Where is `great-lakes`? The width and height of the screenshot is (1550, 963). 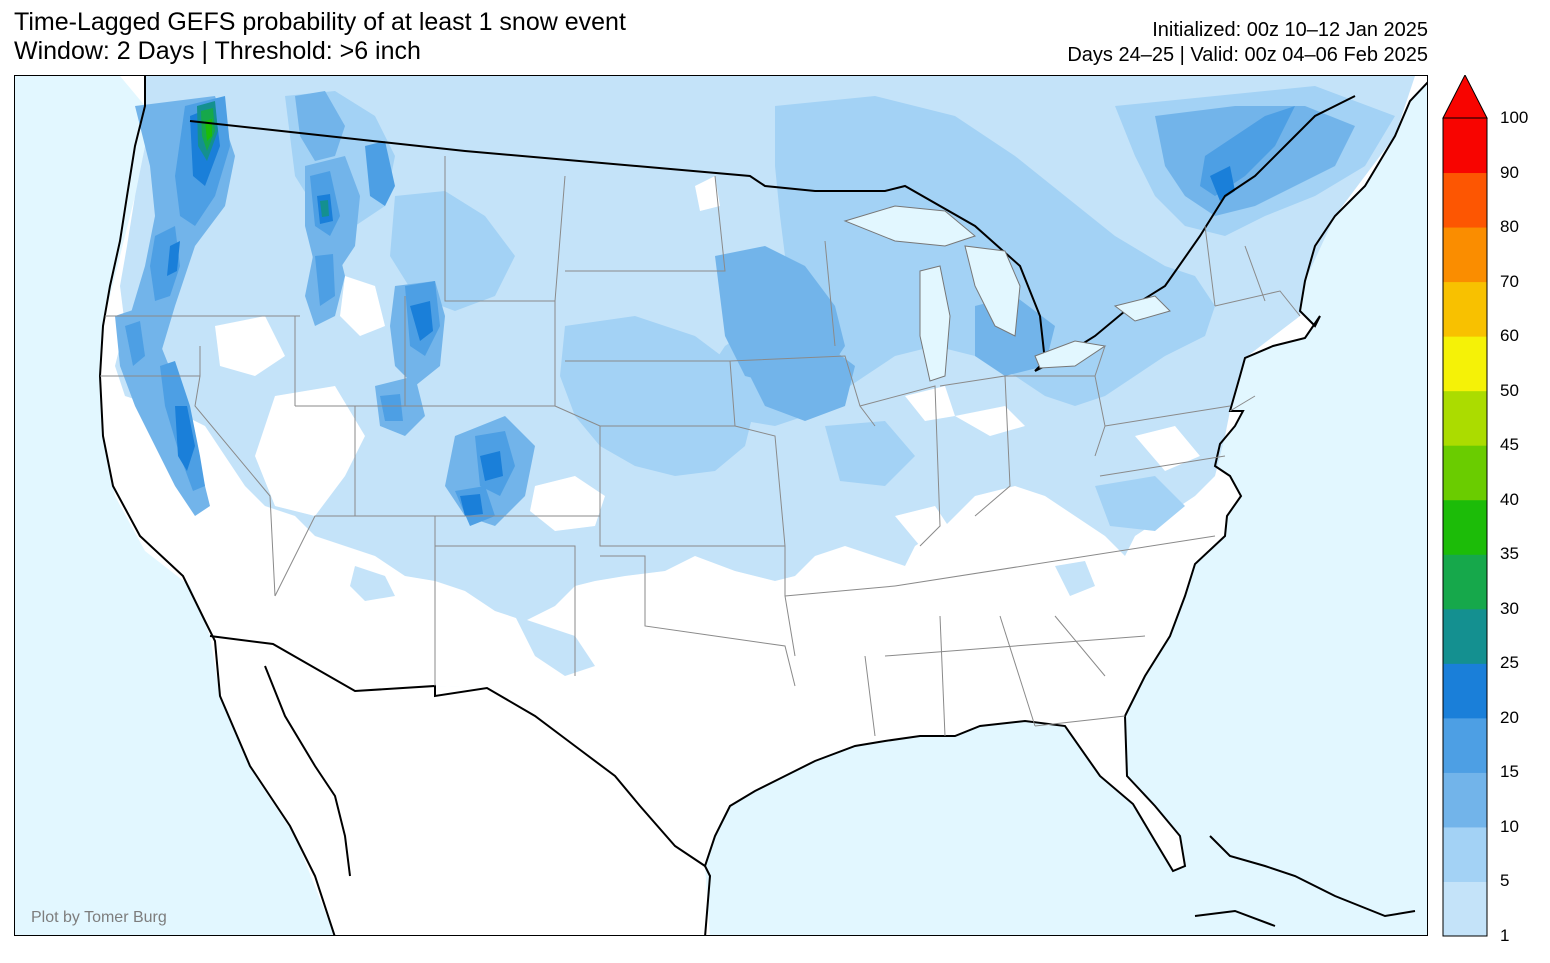
great-lakes is located at coordinates (1007, 293).